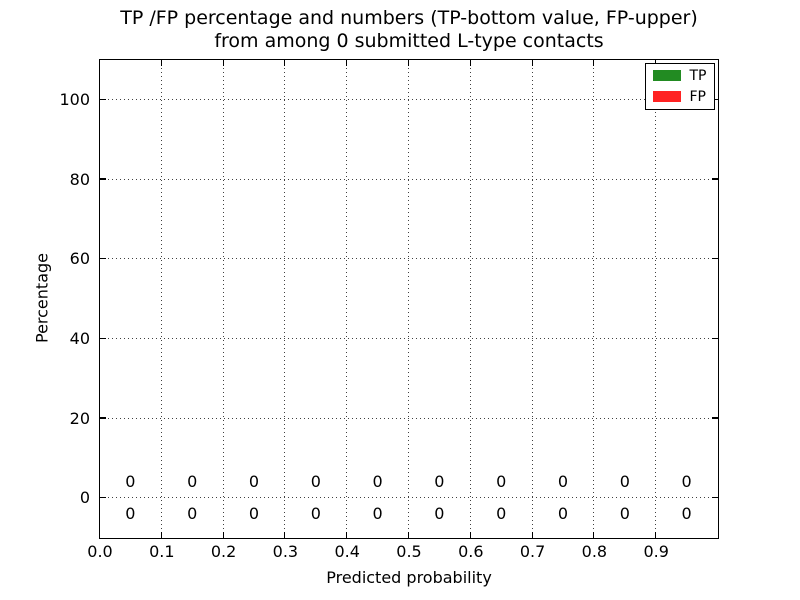 The height and width of the screenshot is (600, 800). Describe the element at coordinates (79, 338) in the screenshot. I see `y-tick-label: 40` at that location.